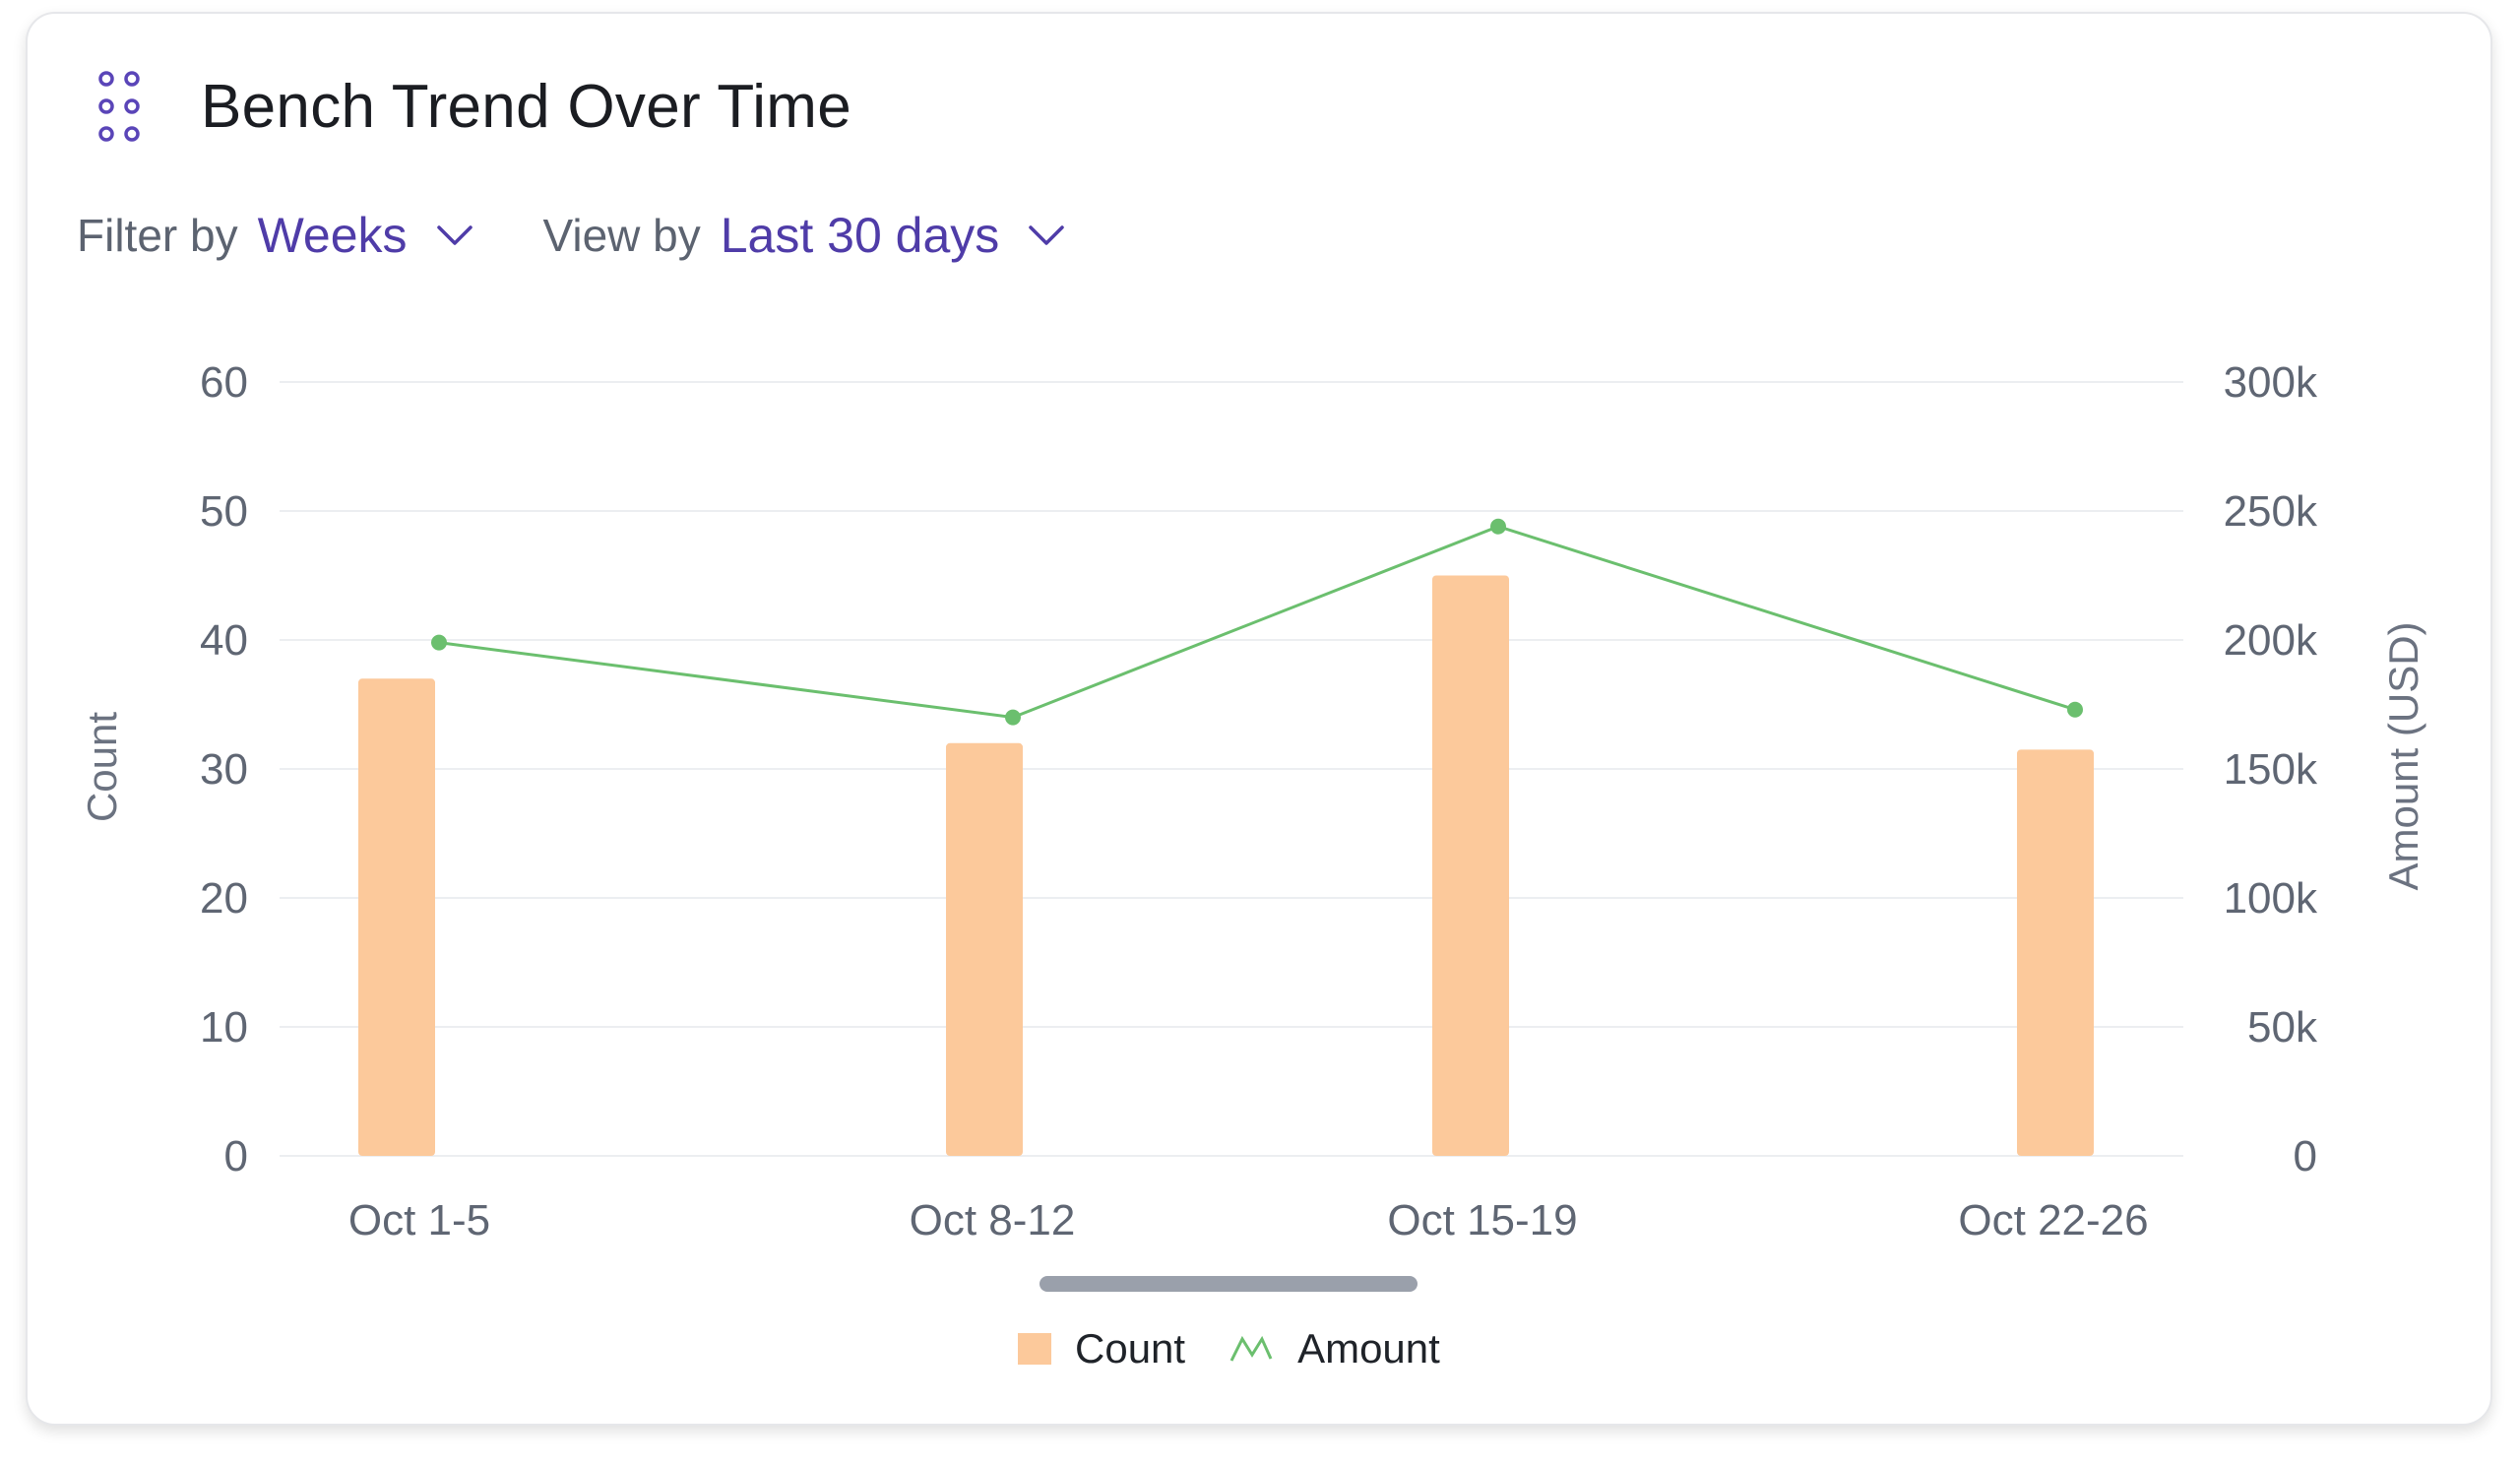 This screenshot has width=2520, height=1467. Describe the element at coordinates (2305, 1156) in the screenshot. I see `y-tick-label-right: 0` at that location.